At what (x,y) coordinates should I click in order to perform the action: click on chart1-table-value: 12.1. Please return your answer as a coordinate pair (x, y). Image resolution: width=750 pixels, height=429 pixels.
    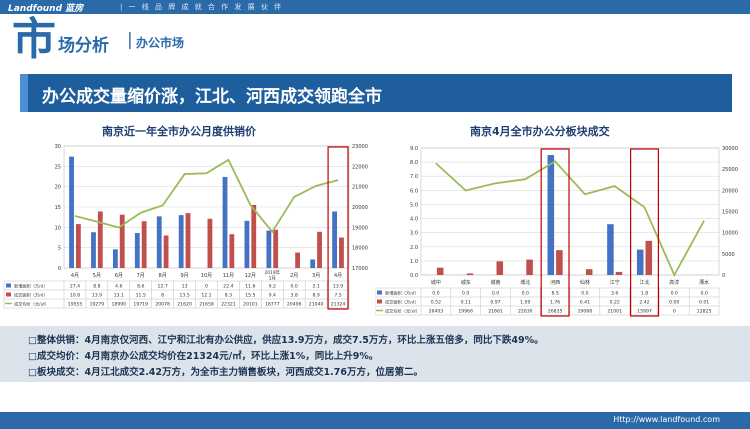
    Looking at the image, I should click on (206, 295).